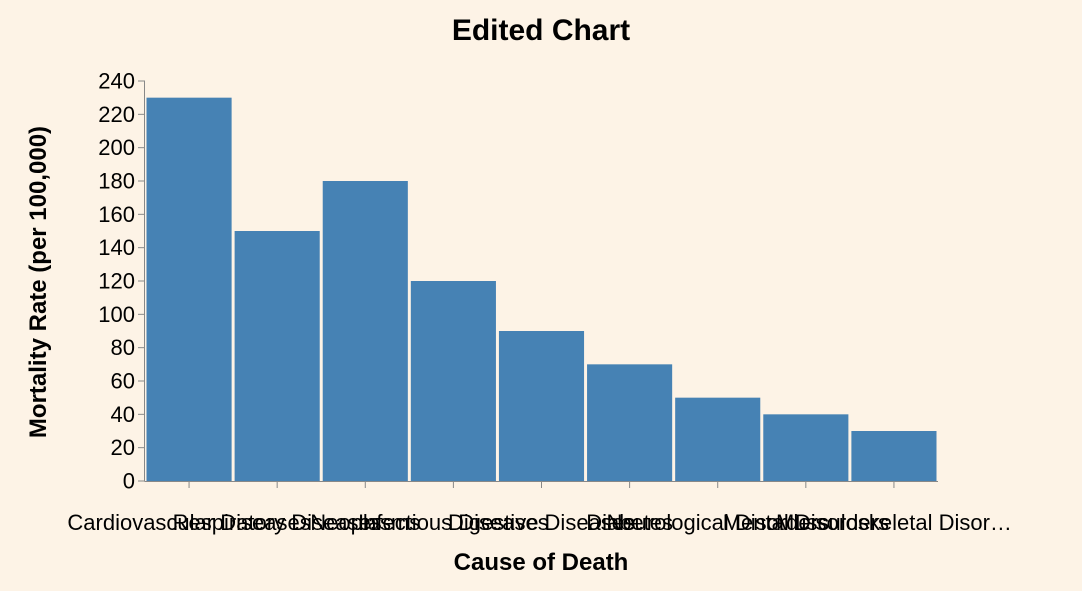 Image resolution: width=1082 pixels, height=591 pixels. What do you see at coordinates (123, 447) in the screenshot?
I see `y-tick-label: 20` at bounding box center [123, 447].